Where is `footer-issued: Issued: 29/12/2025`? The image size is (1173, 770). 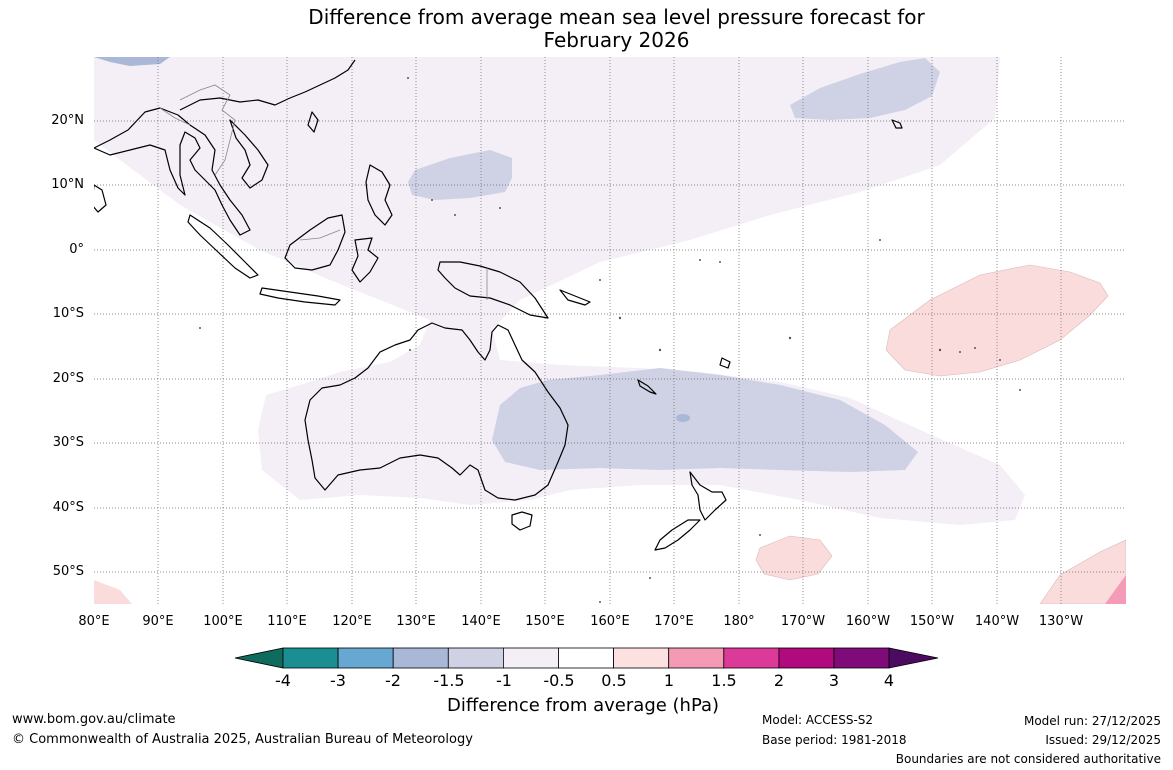 footer-issued: Issued: 29/12/2025 is located at coordinates (1103, 740).